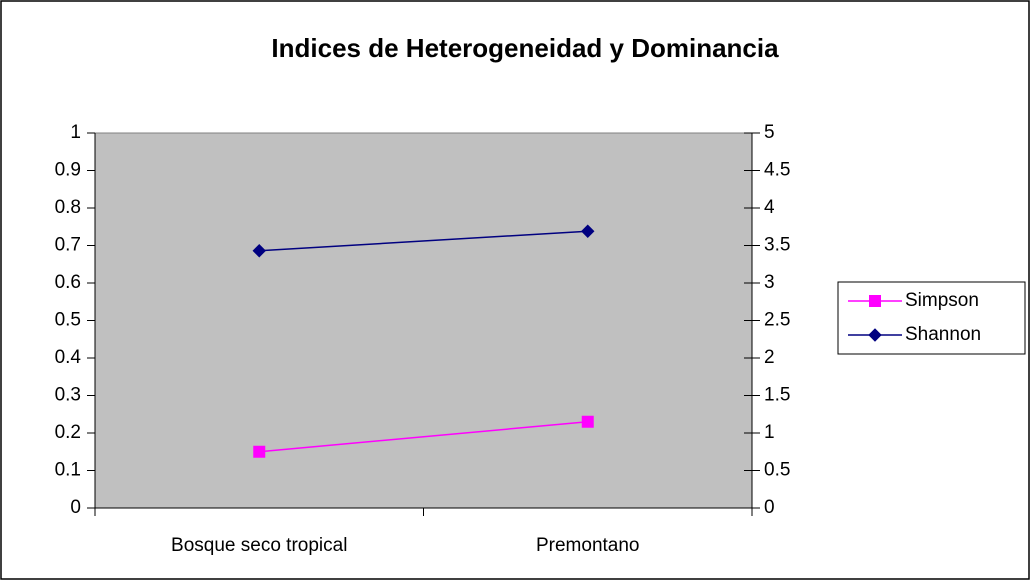 The width and height of the screenshot is (1030, 580). I want to click on y2-tick-label: 2.5, so click(777, 320).